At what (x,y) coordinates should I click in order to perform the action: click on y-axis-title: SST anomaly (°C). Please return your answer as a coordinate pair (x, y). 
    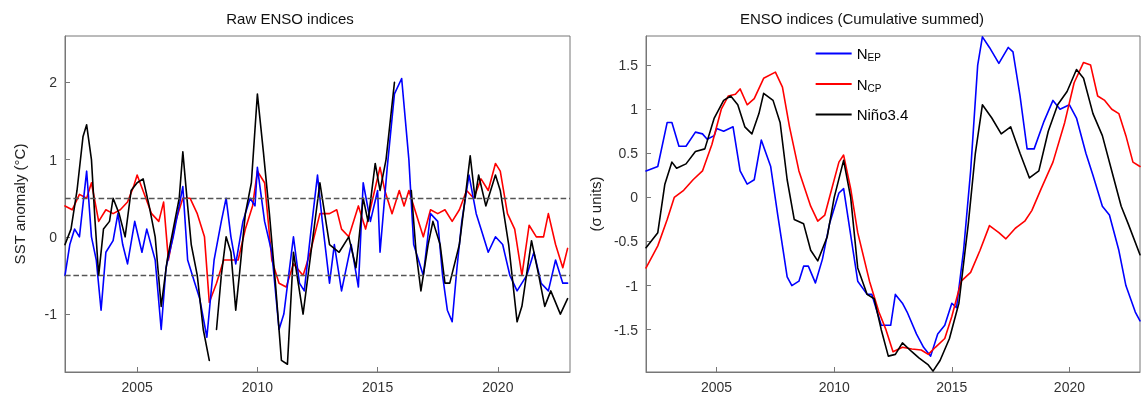
    Looking at the image, I should click on (19, 204).